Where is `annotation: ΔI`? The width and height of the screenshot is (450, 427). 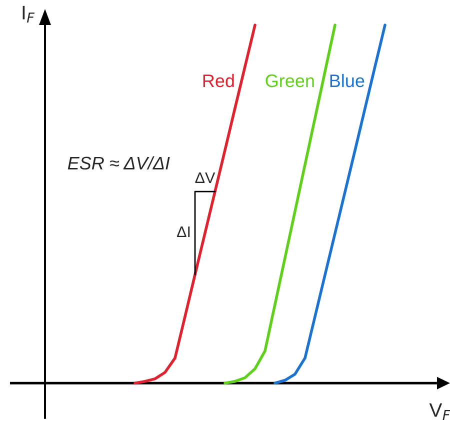
annotation: ΔI is located at coordinates (183, 232).